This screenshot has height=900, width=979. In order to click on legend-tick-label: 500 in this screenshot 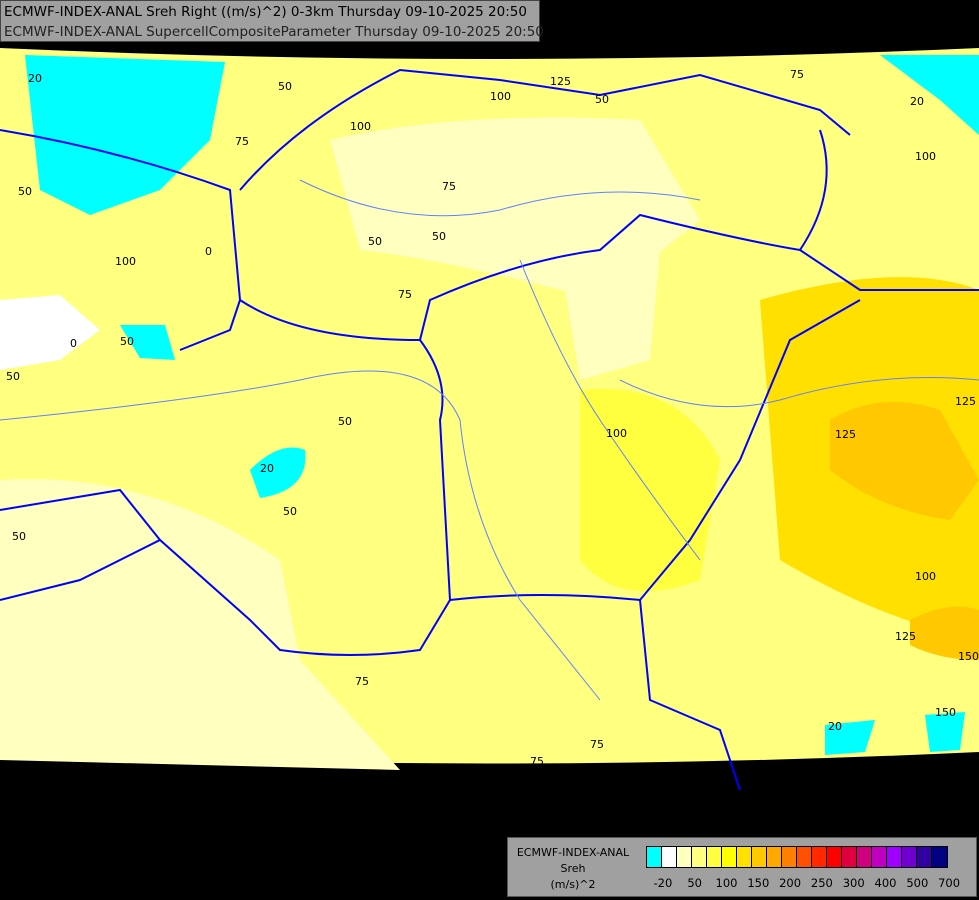, I will do `click(917, 883)`.